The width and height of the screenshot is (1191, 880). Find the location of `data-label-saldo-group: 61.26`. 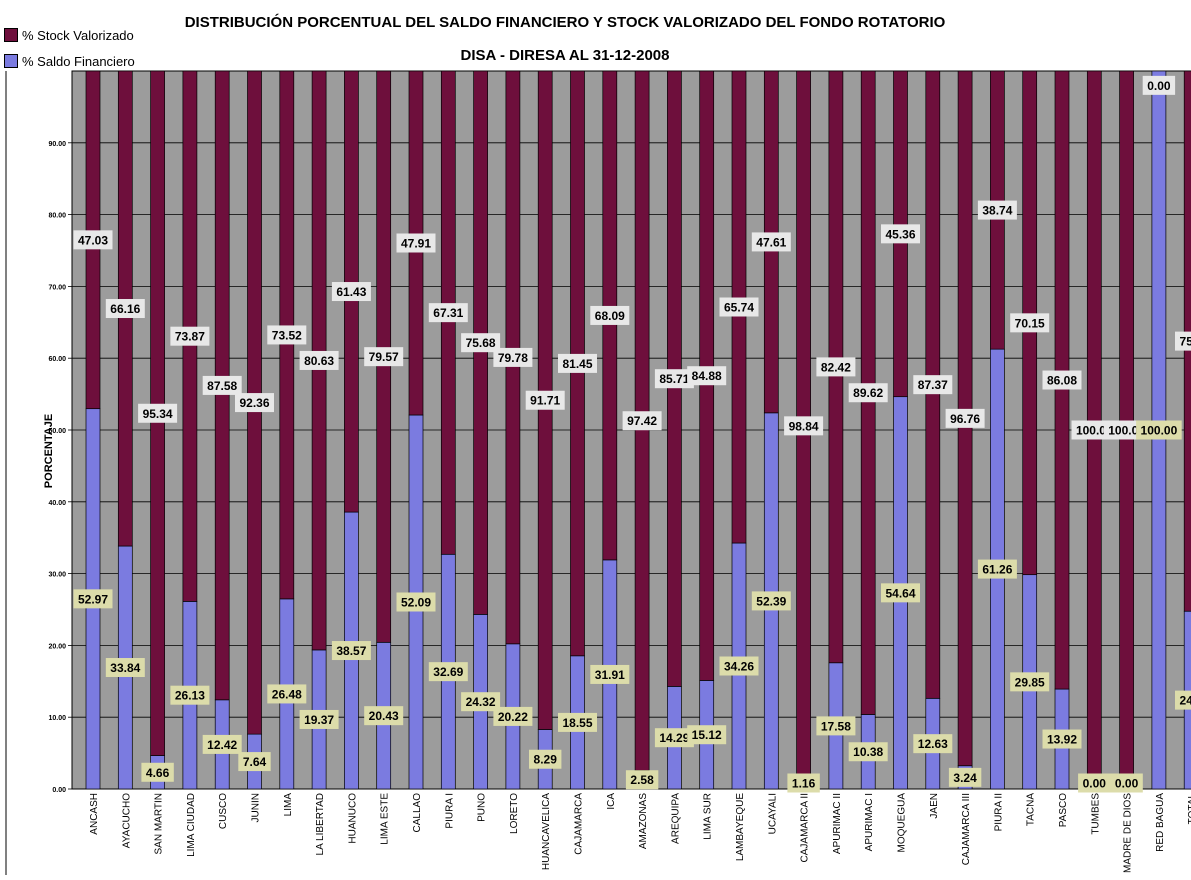

data-label-saldo-group: 61.26 is located at coordinates (997, 569).